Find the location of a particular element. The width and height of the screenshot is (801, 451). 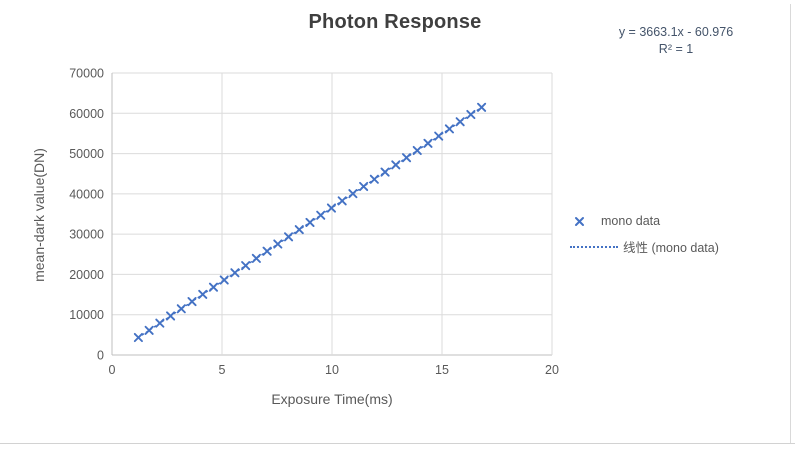

legend-series-label: mono data is located at coordinates (631, 221).